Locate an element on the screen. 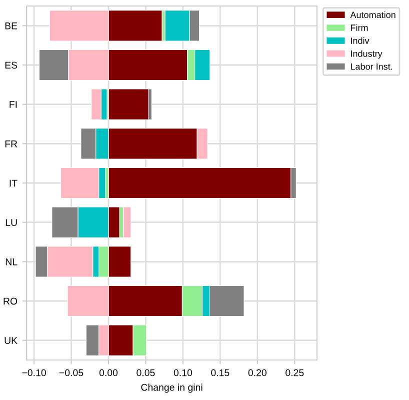 The height and width of the screenshot is (400, 409). x-tick-label: 0.10 is located at coordinates (183, 372).